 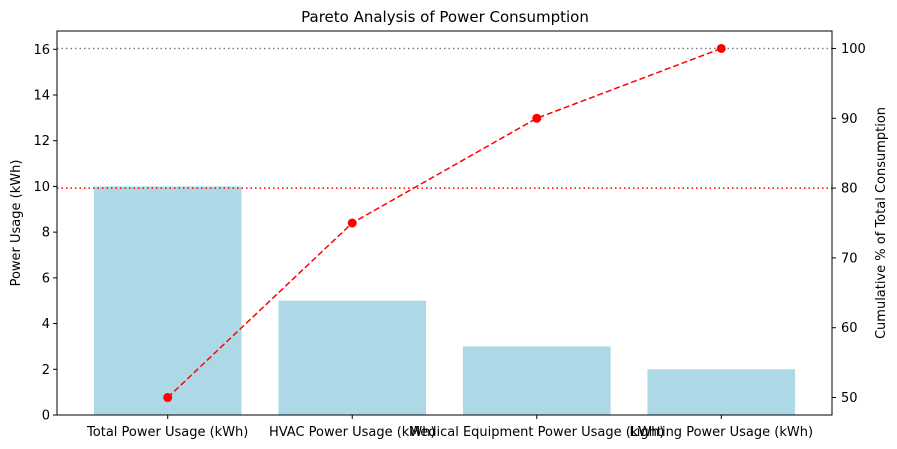 What do you see at coordinates (849, 258) in the screenshot?
I see `right-tick-label-70: 70` at bounding box center [849, 258].